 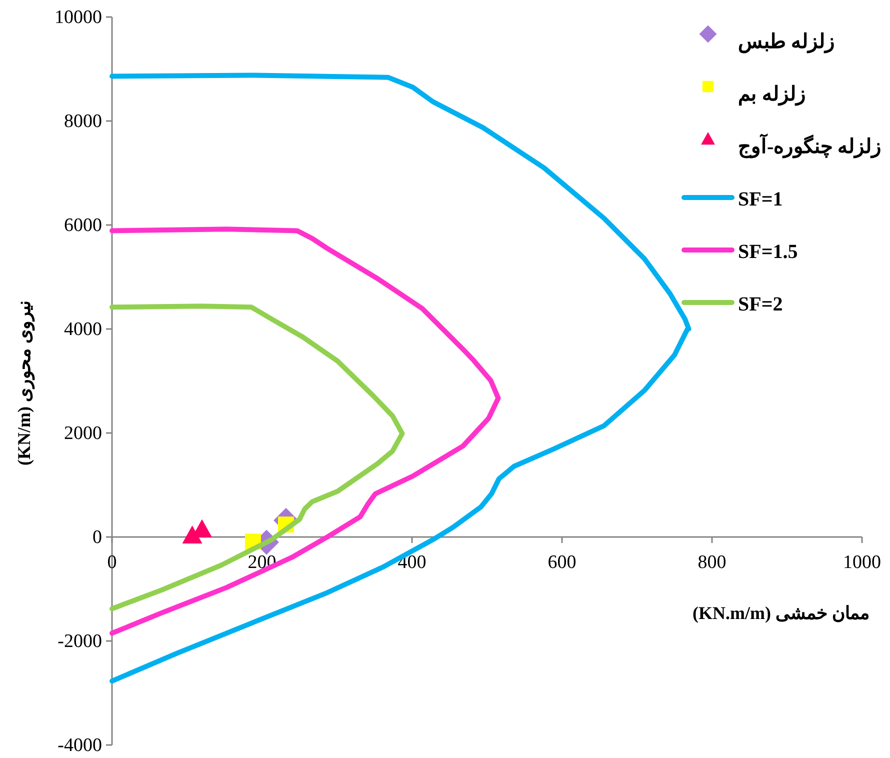 I want to click on x-tick-label: 0, so click(x=112, y=562).